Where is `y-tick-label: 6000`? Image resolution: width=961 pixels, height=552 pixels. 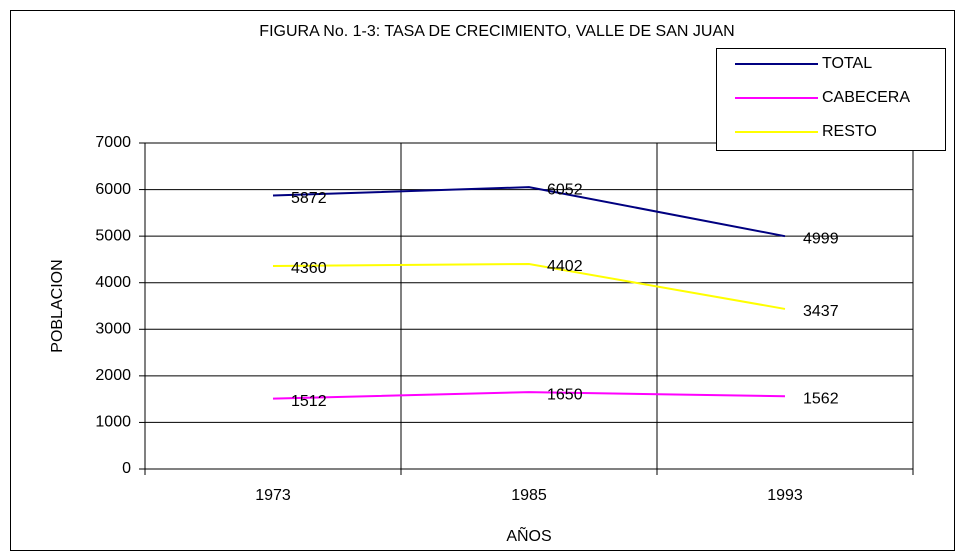 y-tick-label: 6000 is located at coordinates (113, 189).